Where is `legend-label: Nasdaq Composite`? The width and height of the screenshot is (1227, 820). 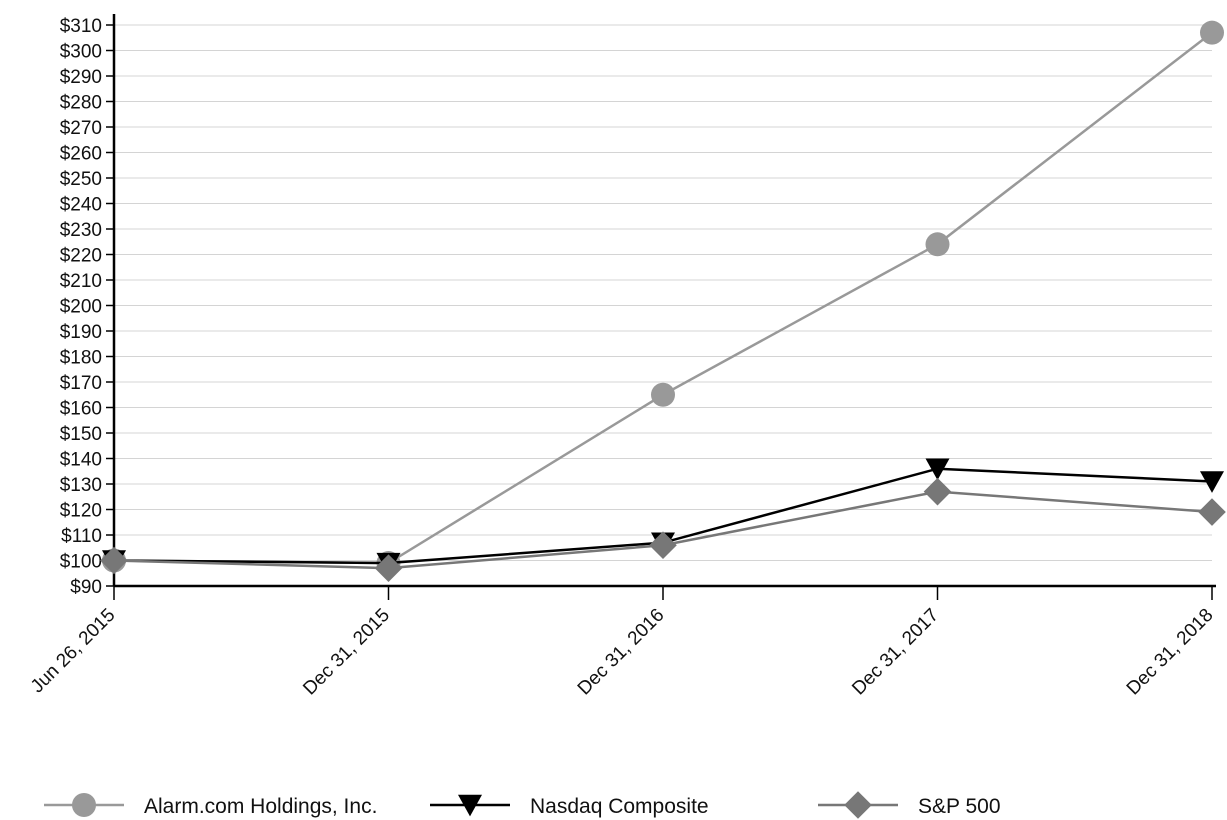 legend-label: Nasdaq Composite is located at coordinates (619, 806).